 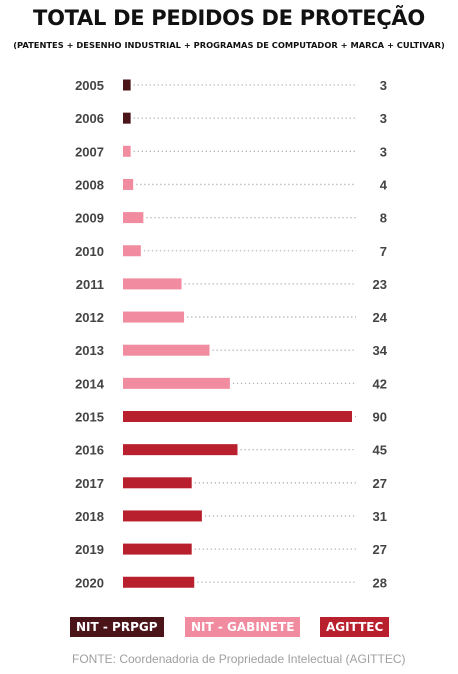 What do you see at coordinates (133, 218) in the screenshot?
I see `bar-2009` at bounding box center [133, 218].